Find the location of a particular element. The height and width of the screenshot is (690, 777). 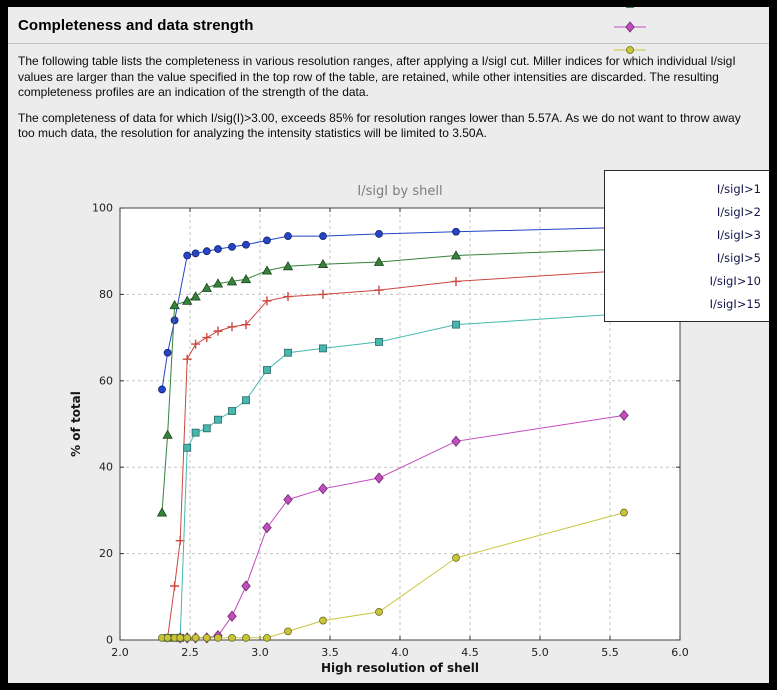

svg-text: 5.5 is located at coordinates (610, 652).